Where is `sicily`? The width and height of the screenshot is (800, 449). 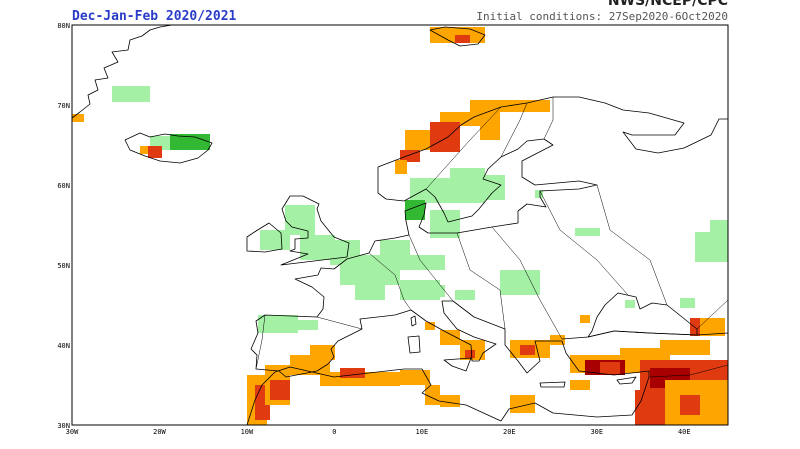
sicily is located at coordinates (457, 364).